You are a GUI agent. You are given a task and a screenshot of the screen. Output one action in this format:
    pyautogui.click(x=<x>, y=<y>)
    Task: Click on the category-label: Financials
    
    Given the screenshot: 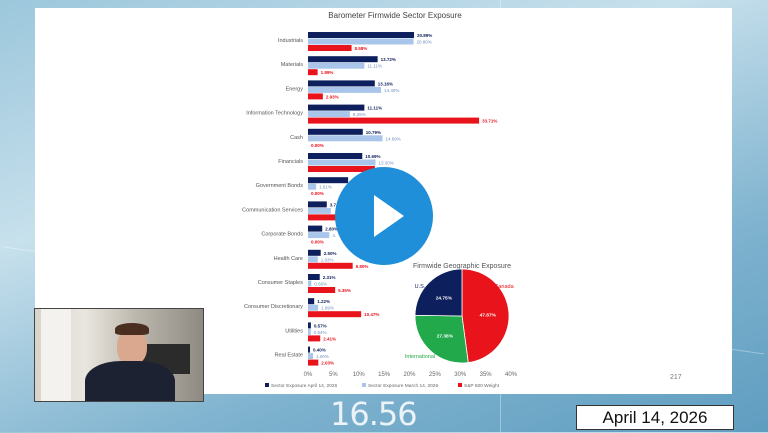 What is the action you would take?
    pyautogui.click(x=290, y=162)
    